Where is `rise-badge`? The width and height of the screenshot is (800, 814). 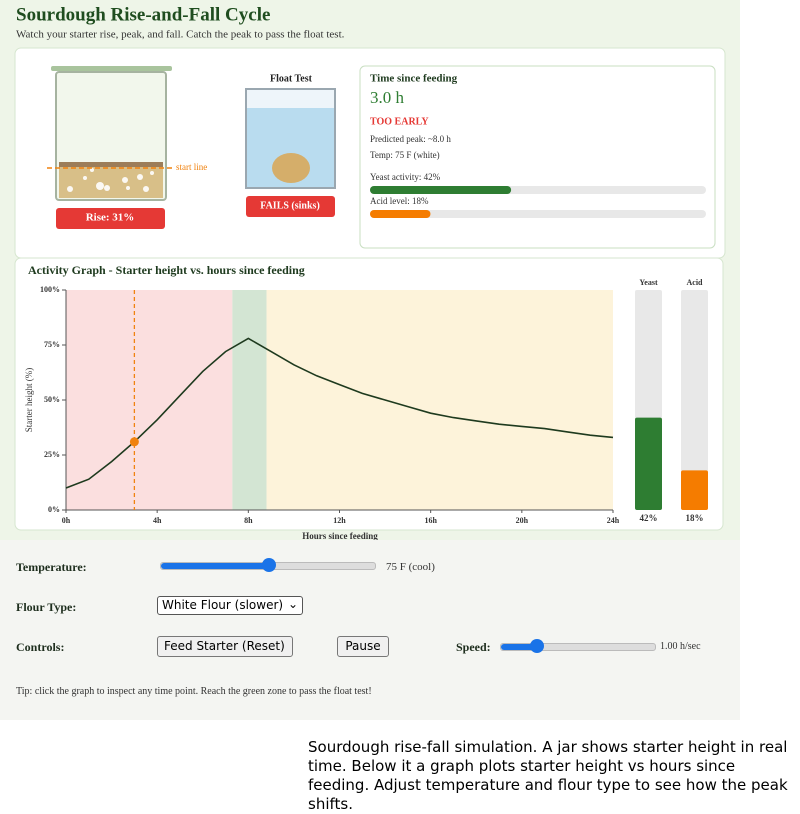 rise-badge is located at coordinates (110, 218).